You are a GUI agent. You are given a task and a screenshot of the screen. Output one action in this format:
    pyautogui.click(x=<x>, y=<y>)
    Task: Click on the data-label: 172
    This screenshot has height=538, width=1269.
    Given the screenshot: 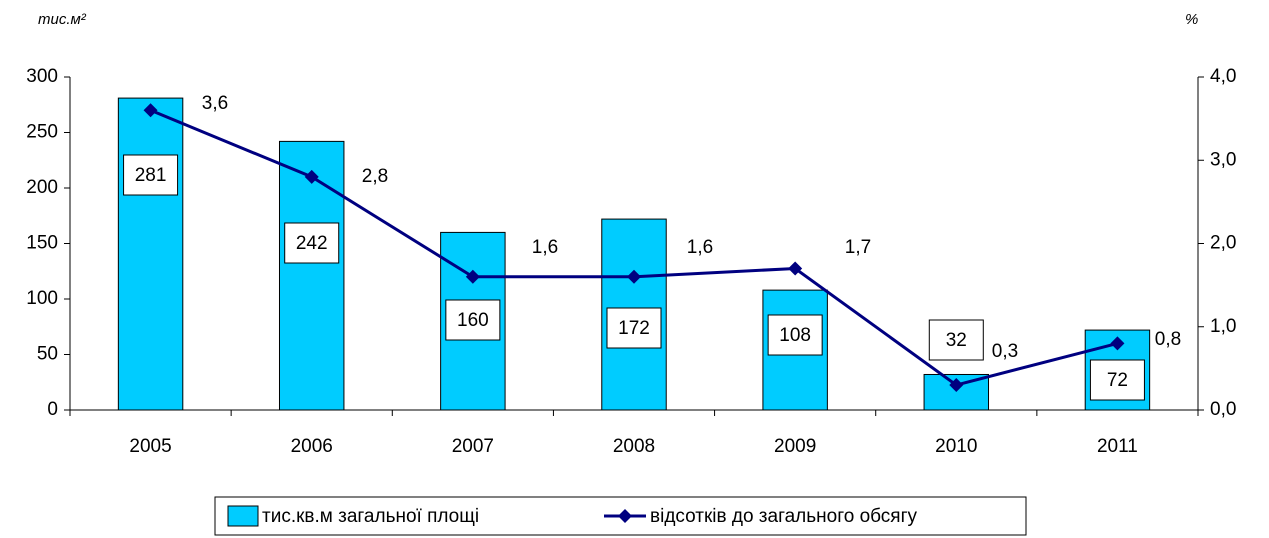 What is the action you would take?
    pyautogui.click(x=634, y=328)
    